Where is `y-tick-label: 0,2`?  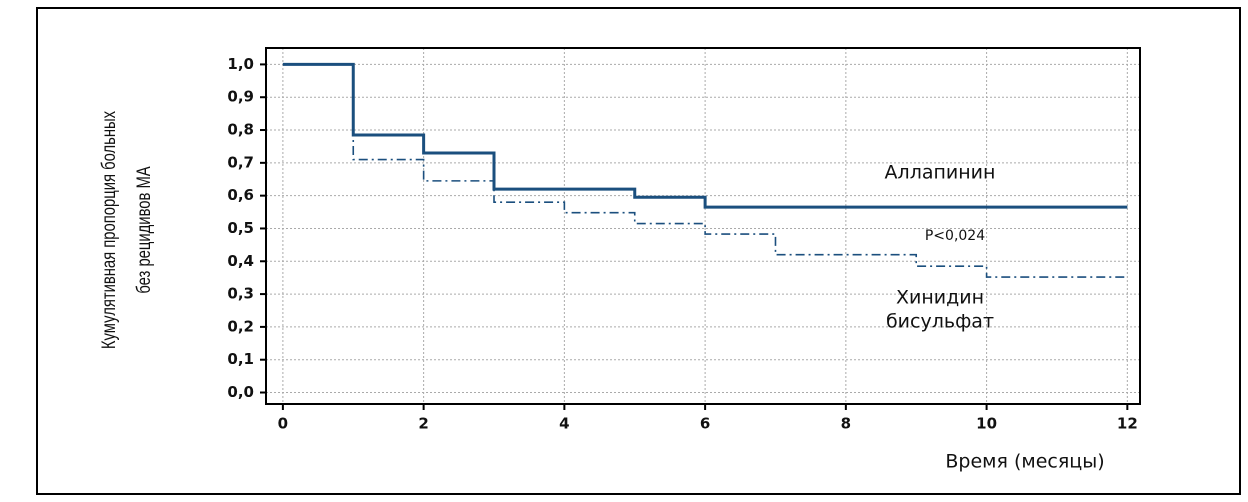
y-tick-label: 0,2 is located at coordinates (240, 326).